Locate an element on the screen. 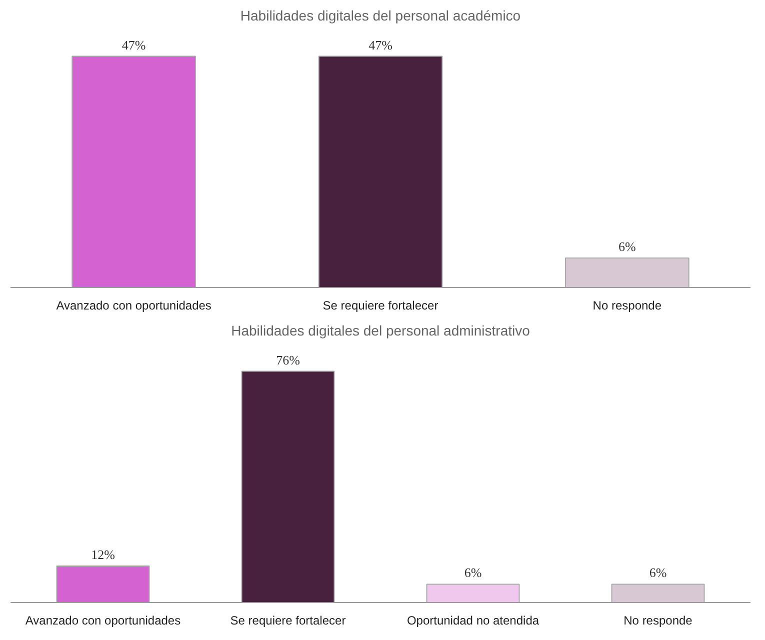 This screenshot has height=640, width=765. chart-title: Habilidades digitales del personal académico is located at coordinates (380, 16).